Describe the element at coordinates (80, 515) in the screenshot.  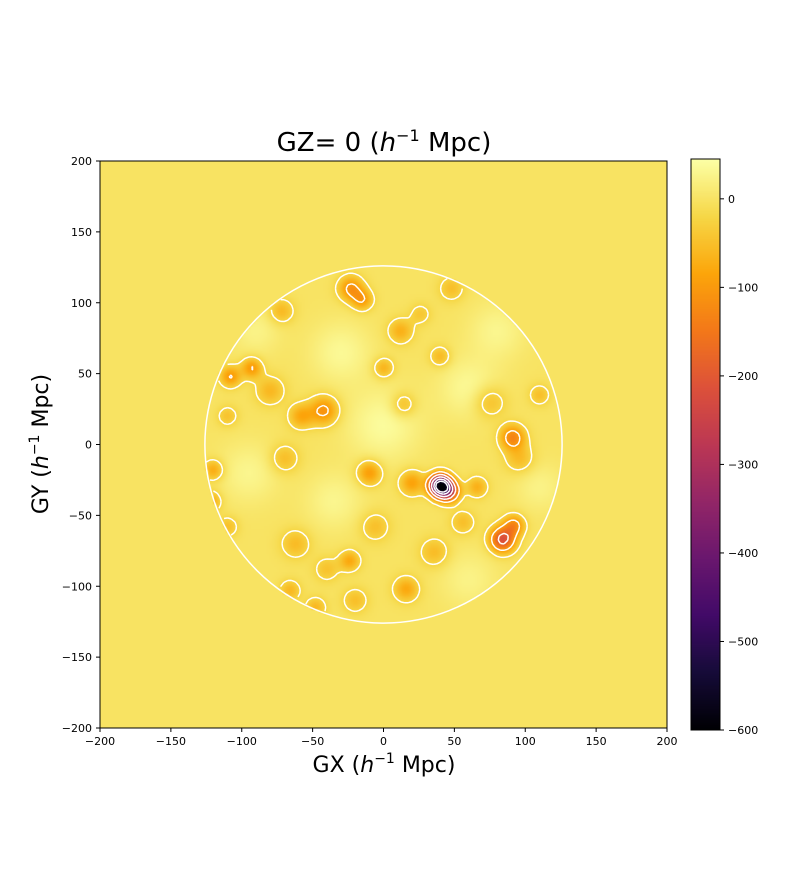
I see `y-tick-label: −50` at that location.